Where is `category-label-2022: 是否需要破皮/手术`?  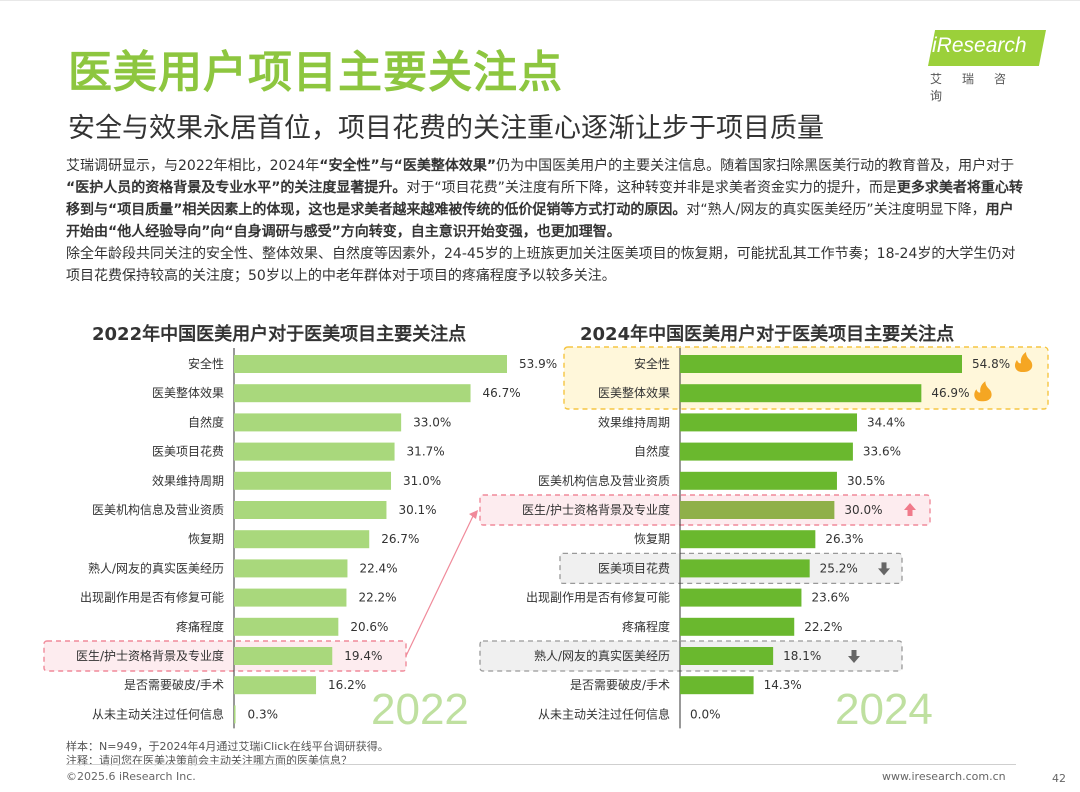 category-label-2022: 是否需要破皮/手术 is located at coordinates (174, 684).